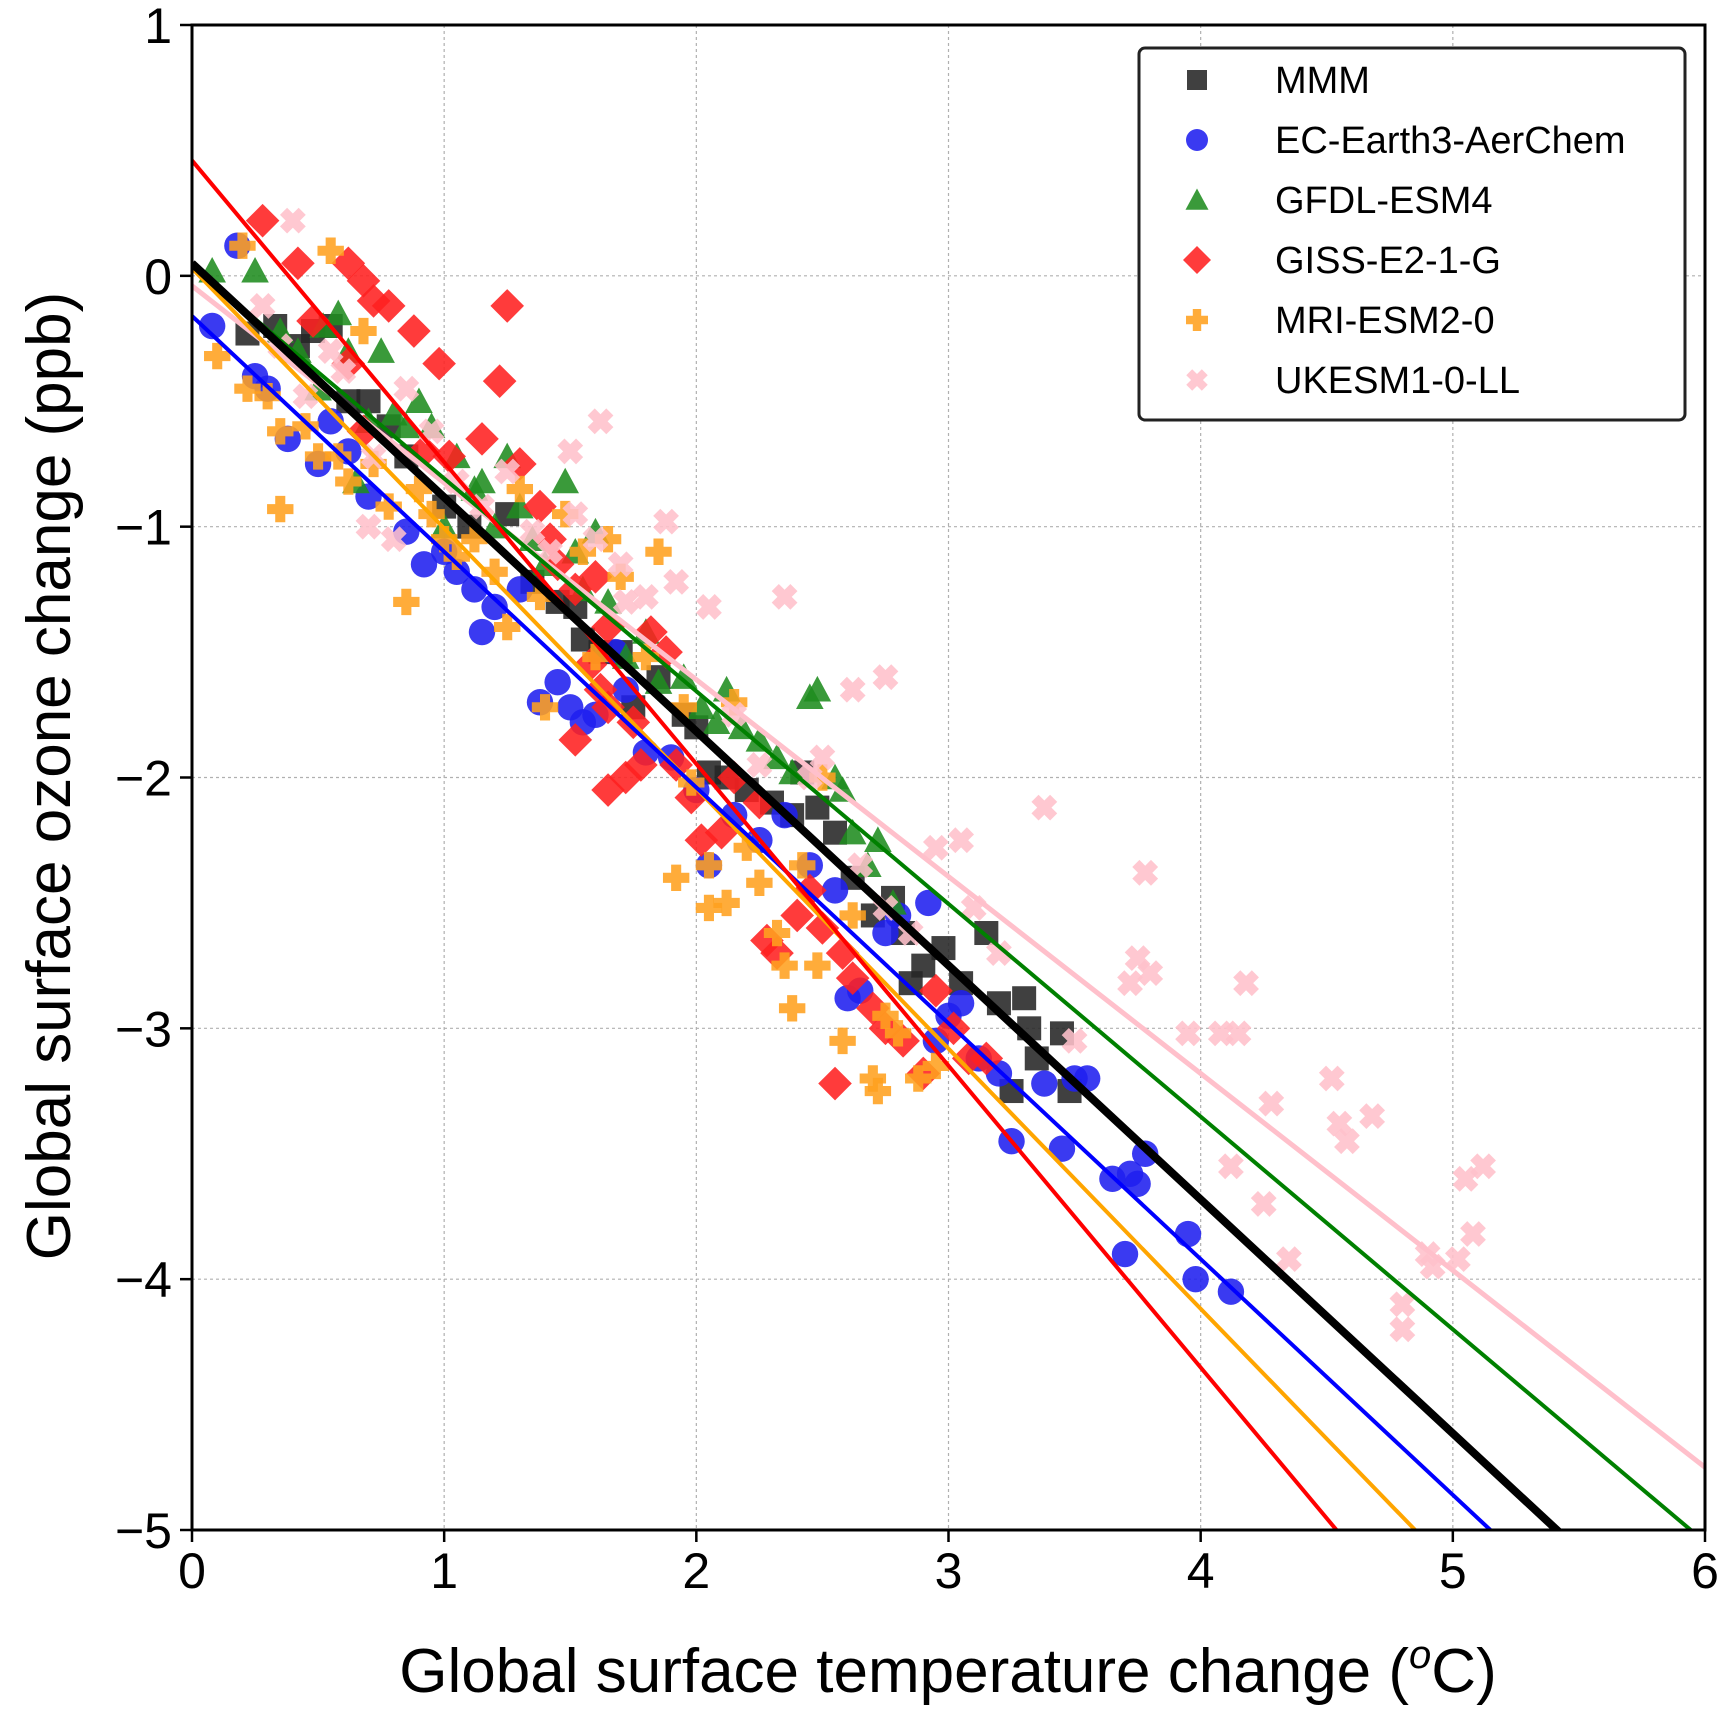 Image resolution: width=1725 pixels, height=1712 pixels. What do you see at coordinates (1338, 201) in the screenshot?
I see `legend-item: GFDL-ESM4` at bounding box center [1338, 201].